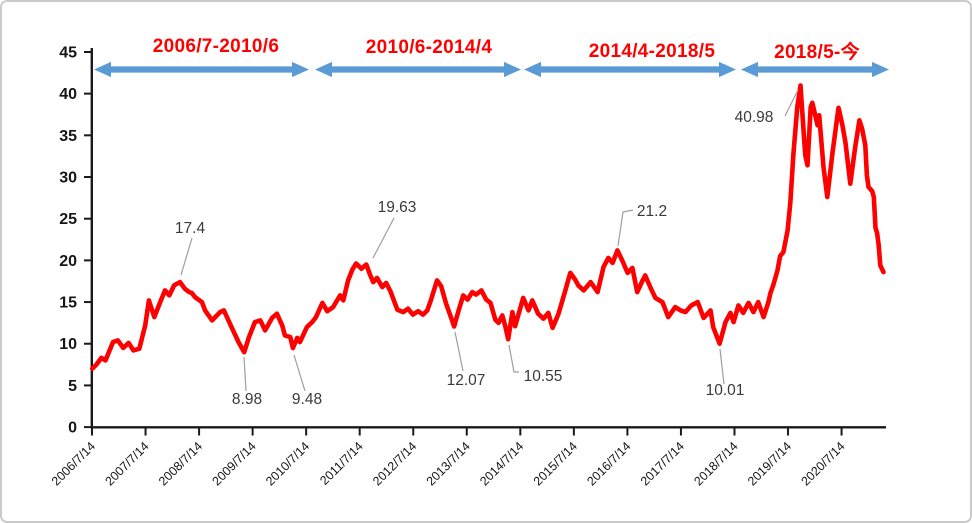  What do you see at coordinates (68, 261) in the screenshot?
I see `y-tick-label: 20` at bounding box center [68, 261].